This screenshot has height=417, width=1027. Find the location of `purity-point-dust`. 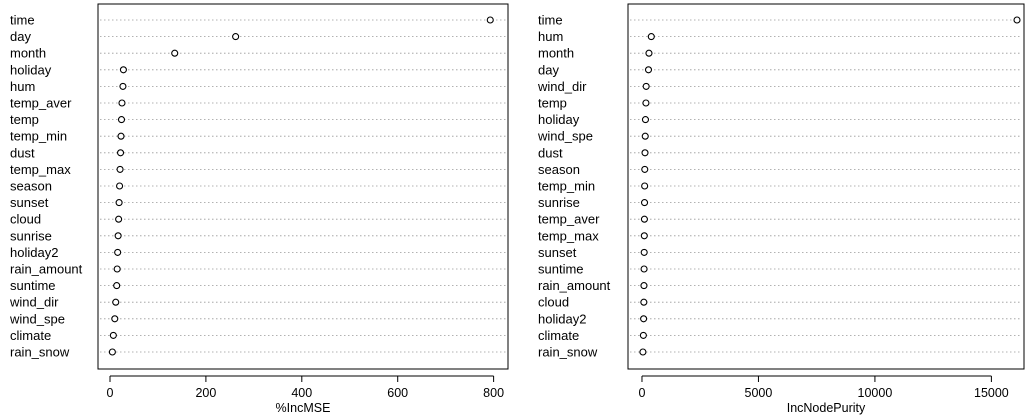

purity-point-dust is located at coordinates (645, 153).